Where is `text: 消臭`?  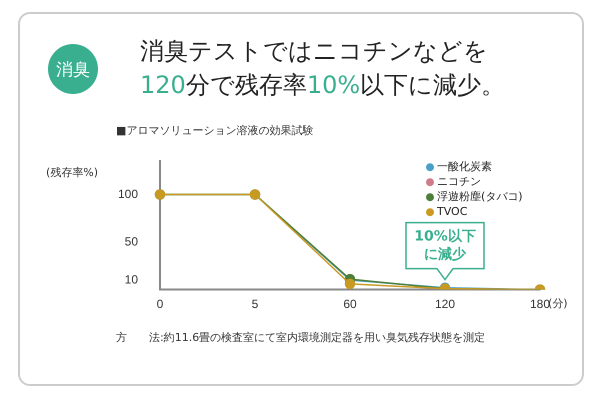 text: 消臭 is located at coordinates (73, 69).